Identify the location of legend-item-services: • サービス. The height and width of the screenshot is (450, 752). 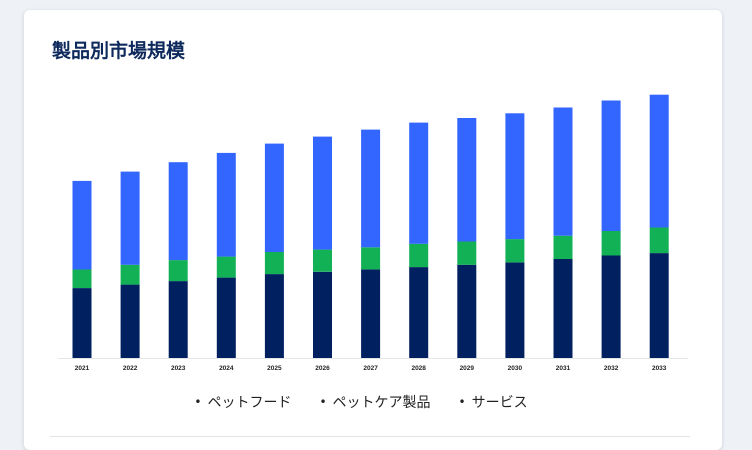
(493, 402).